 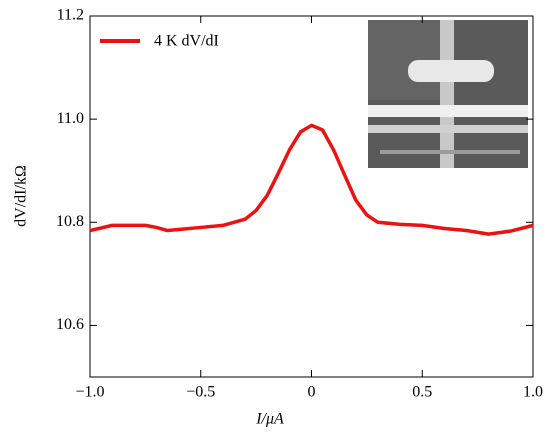 I want to click on x-tick-label: −0.5, so click(x=200, y=392).